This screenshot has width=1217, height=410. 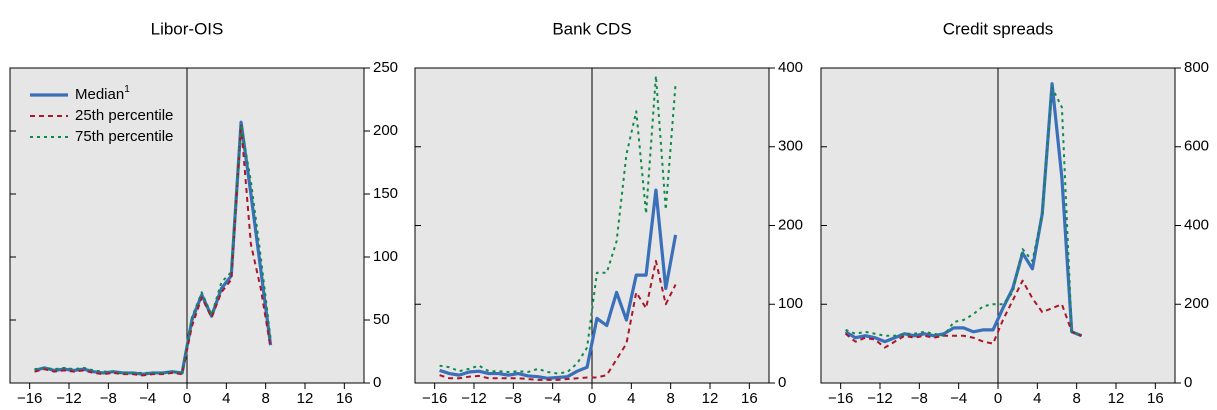 What do you see at coordinates (998, 28) in the screenshot?
I see `chart-title: Credit spreads` at bounding box center [998, 28].